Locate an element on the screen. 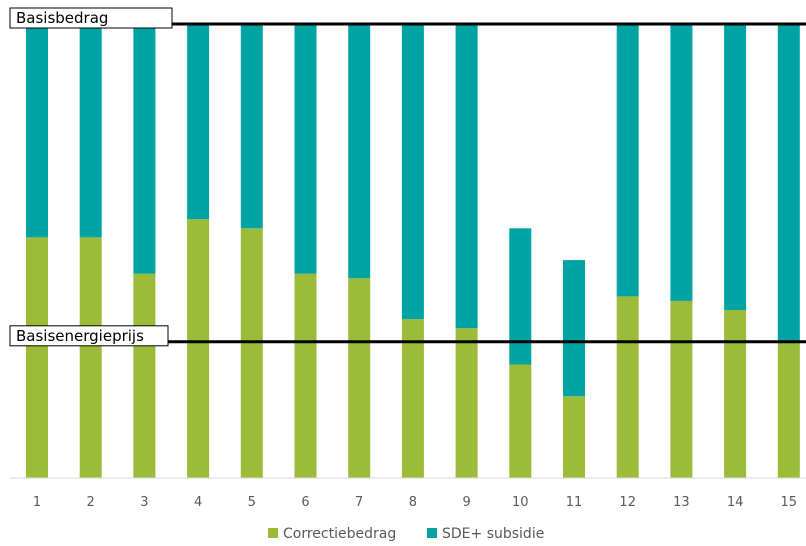 This screenshot has width=806, height=546. x-tick-label-9: 9 is located at coordinates (466, 502).